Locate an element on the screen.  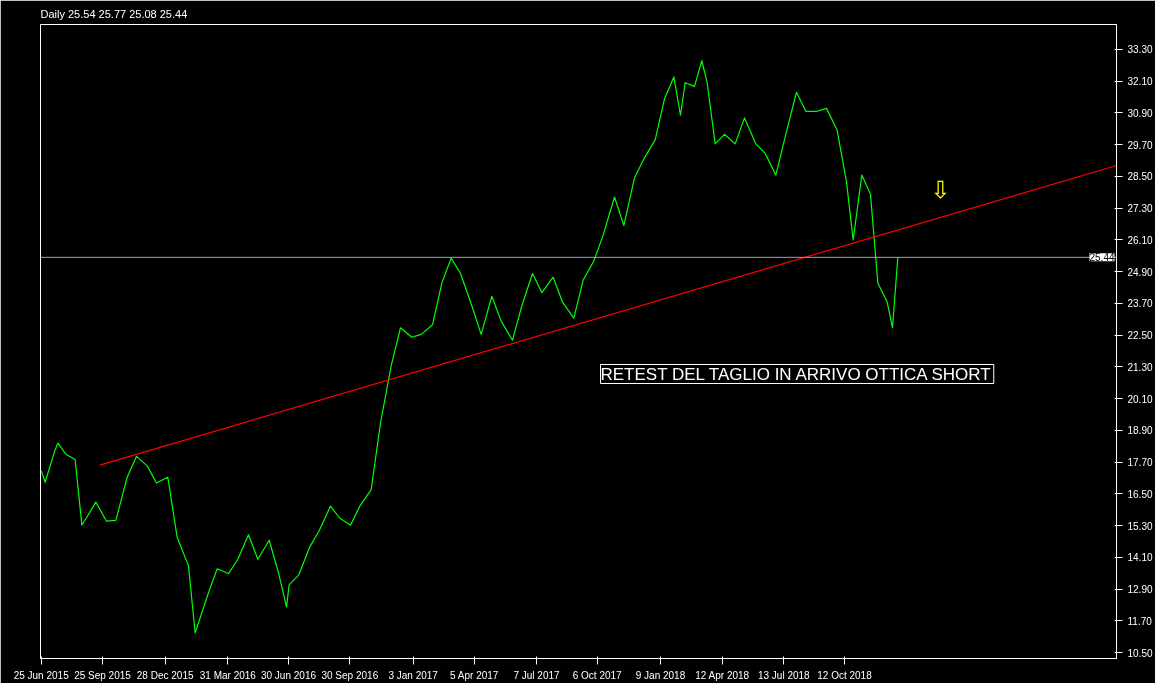
x-tick-label: 28 Dec 2015 is located at coordinates (165, 675).